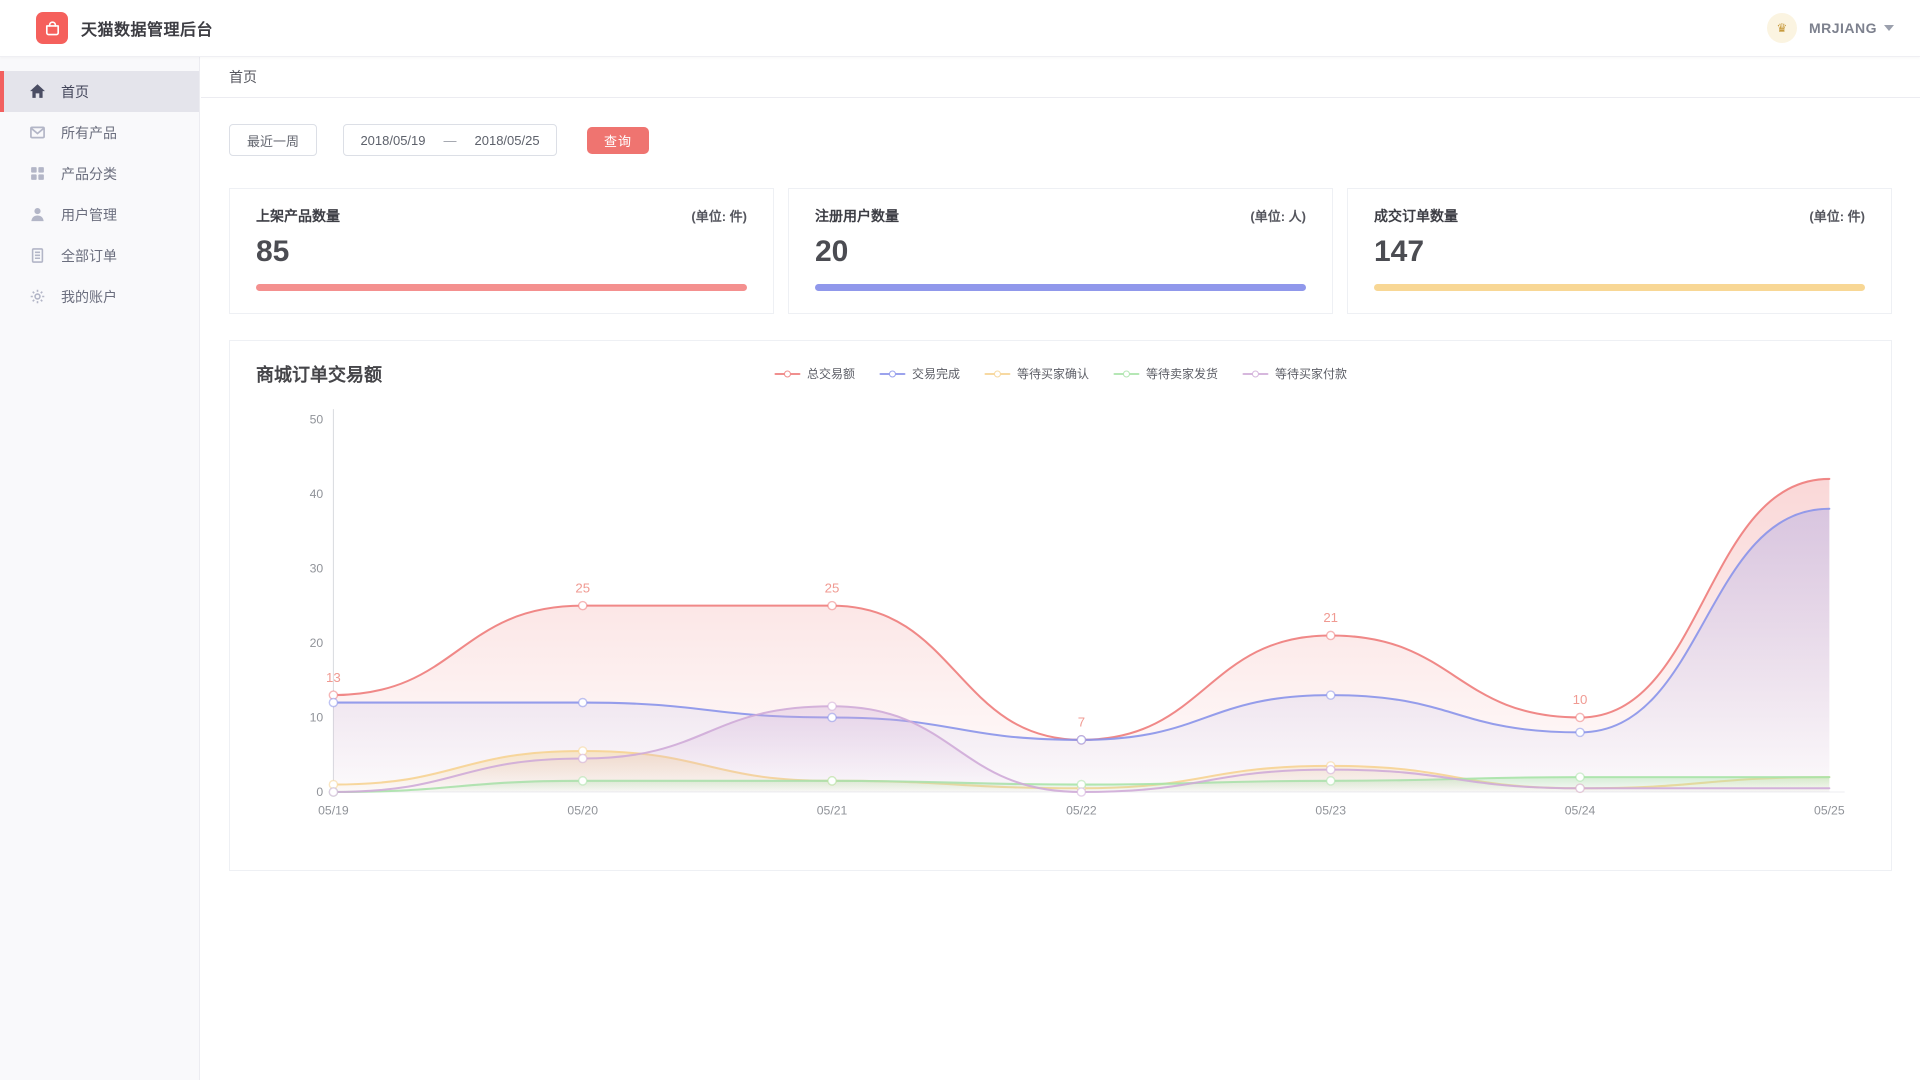 This screenshot has height=1080, width=1920. I want to click on mail-icon, so click(37, 132).